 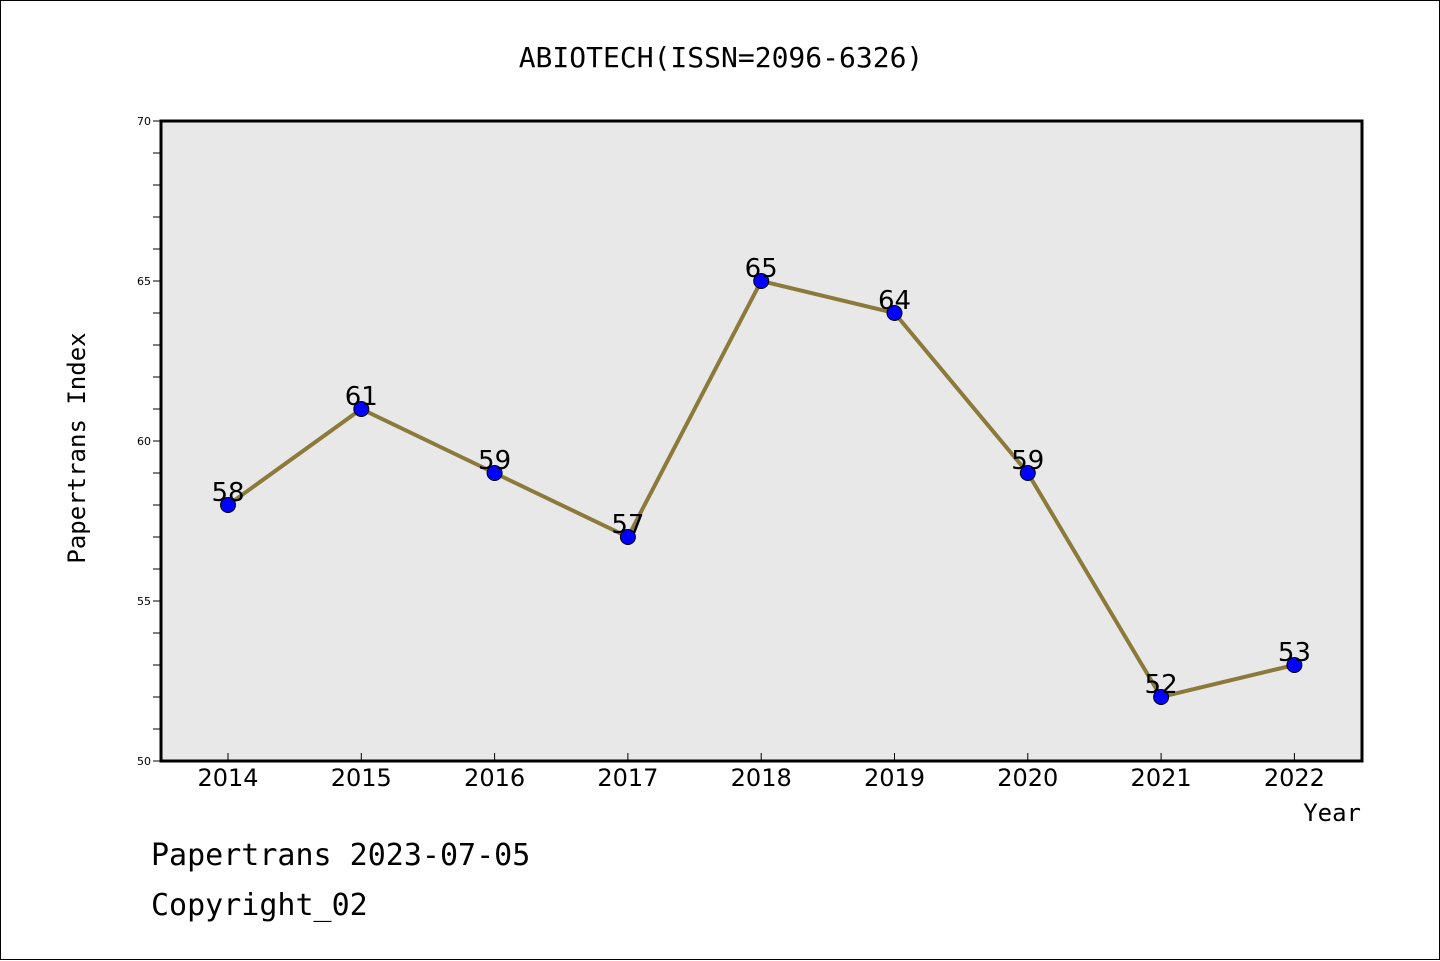 What do you see at coordinates (894, 301) in the screenshot?
I see `data-label: 64` at bounding box center [894, 301].